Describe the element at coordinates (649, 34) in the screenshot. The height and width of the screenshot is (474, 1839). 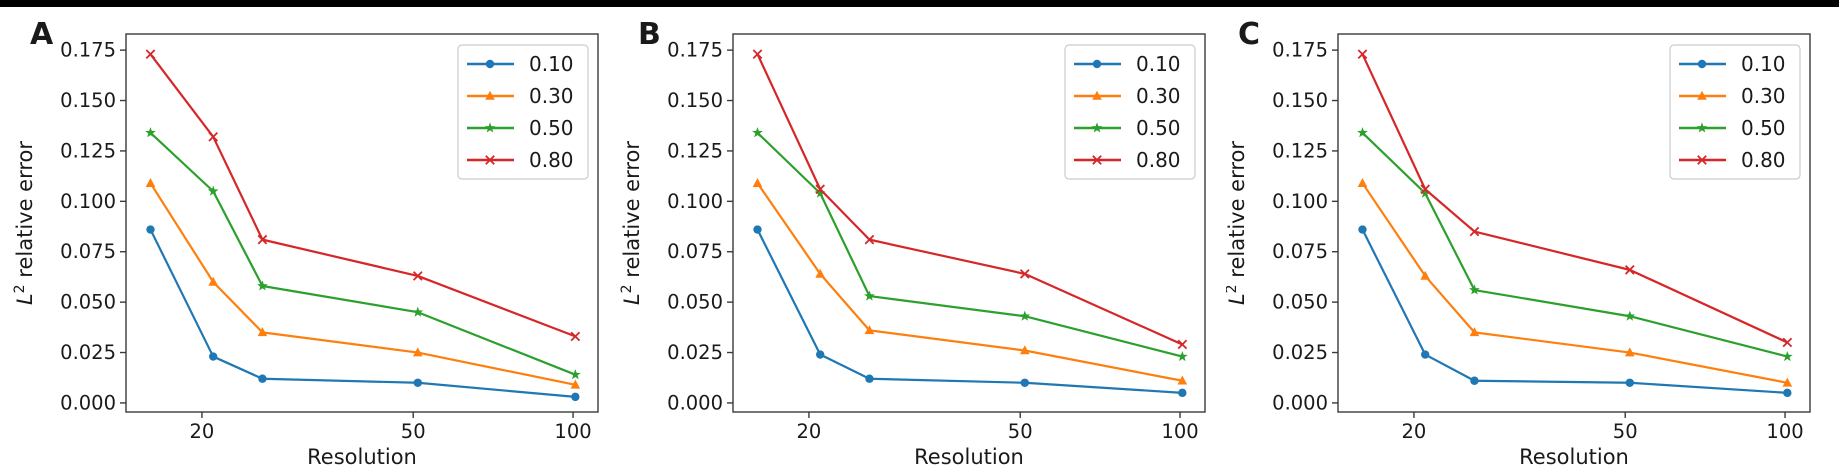
I see `panel-label: B` at that location.